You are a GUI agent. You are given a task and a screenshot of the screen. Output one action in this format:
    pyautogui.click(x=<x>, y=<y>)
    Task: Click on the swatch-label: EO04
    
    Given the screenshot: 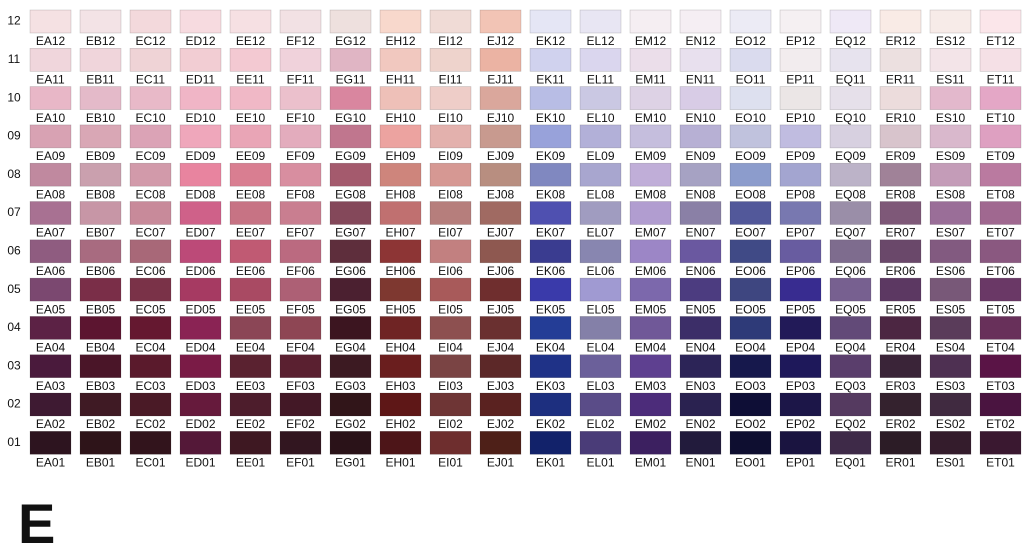 What is the action you would take?
    pyautogui.click(x=750, y=348)
    